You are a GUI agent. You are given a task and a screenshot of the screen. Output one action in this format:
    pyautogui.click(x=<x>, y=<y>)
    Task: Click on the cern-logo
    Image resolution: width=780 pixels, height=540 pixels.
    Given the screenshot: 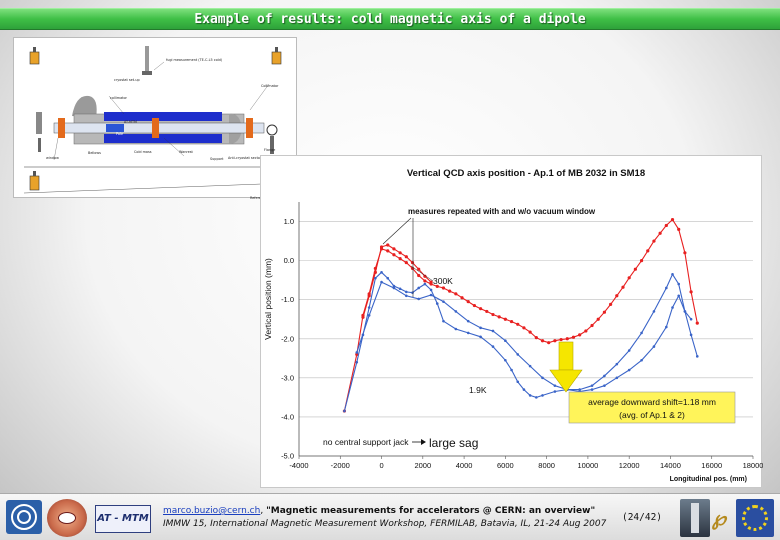 What is the action you would take?
    pyautogui.click(x=24, y=517)
    